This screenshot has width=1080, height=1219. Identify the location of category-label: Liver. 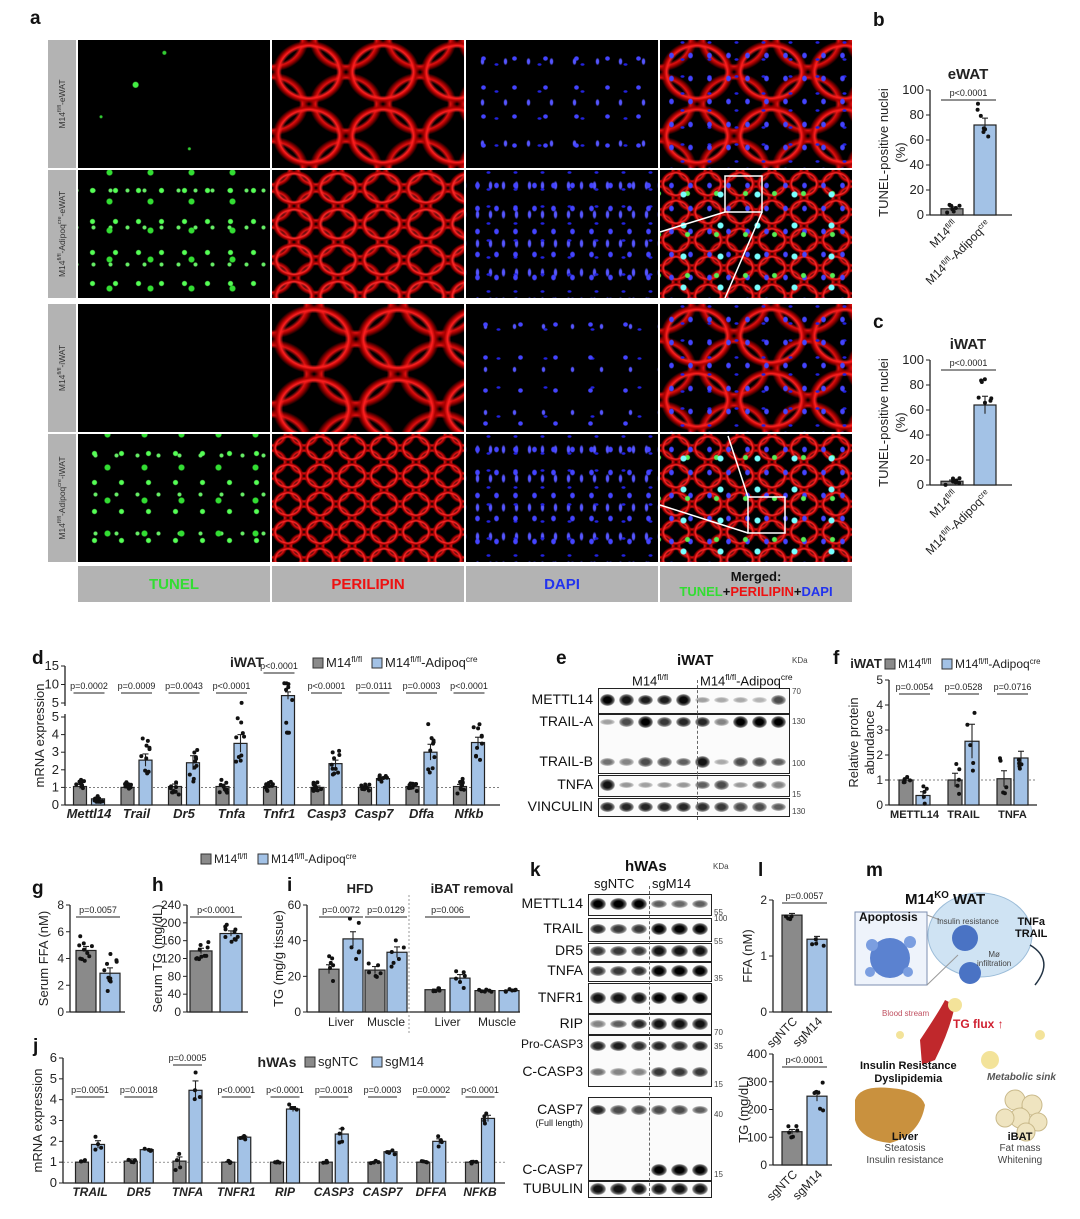
(447, 1022).